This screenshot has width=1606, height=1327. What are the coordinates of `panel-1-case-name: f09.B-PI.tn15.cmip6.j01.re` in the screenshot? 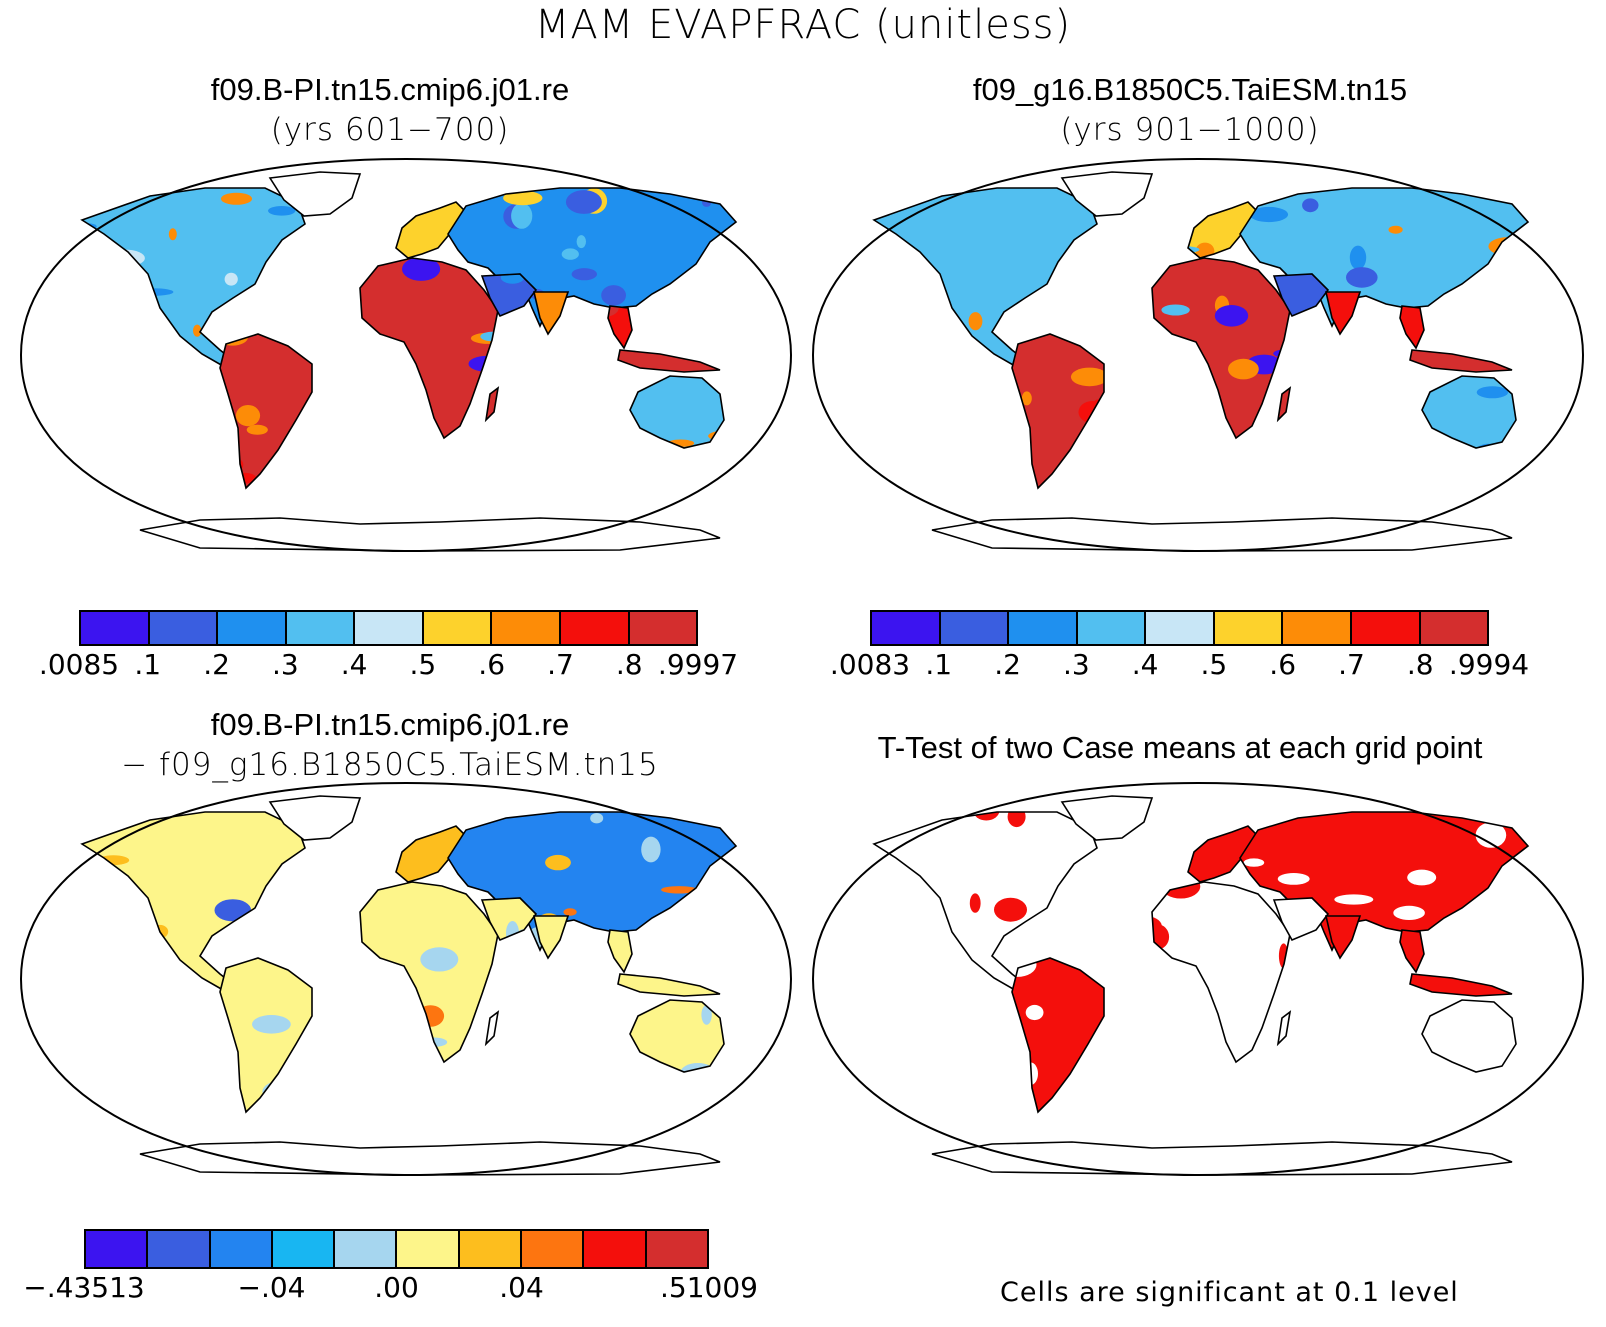 It's located at (390, 89).